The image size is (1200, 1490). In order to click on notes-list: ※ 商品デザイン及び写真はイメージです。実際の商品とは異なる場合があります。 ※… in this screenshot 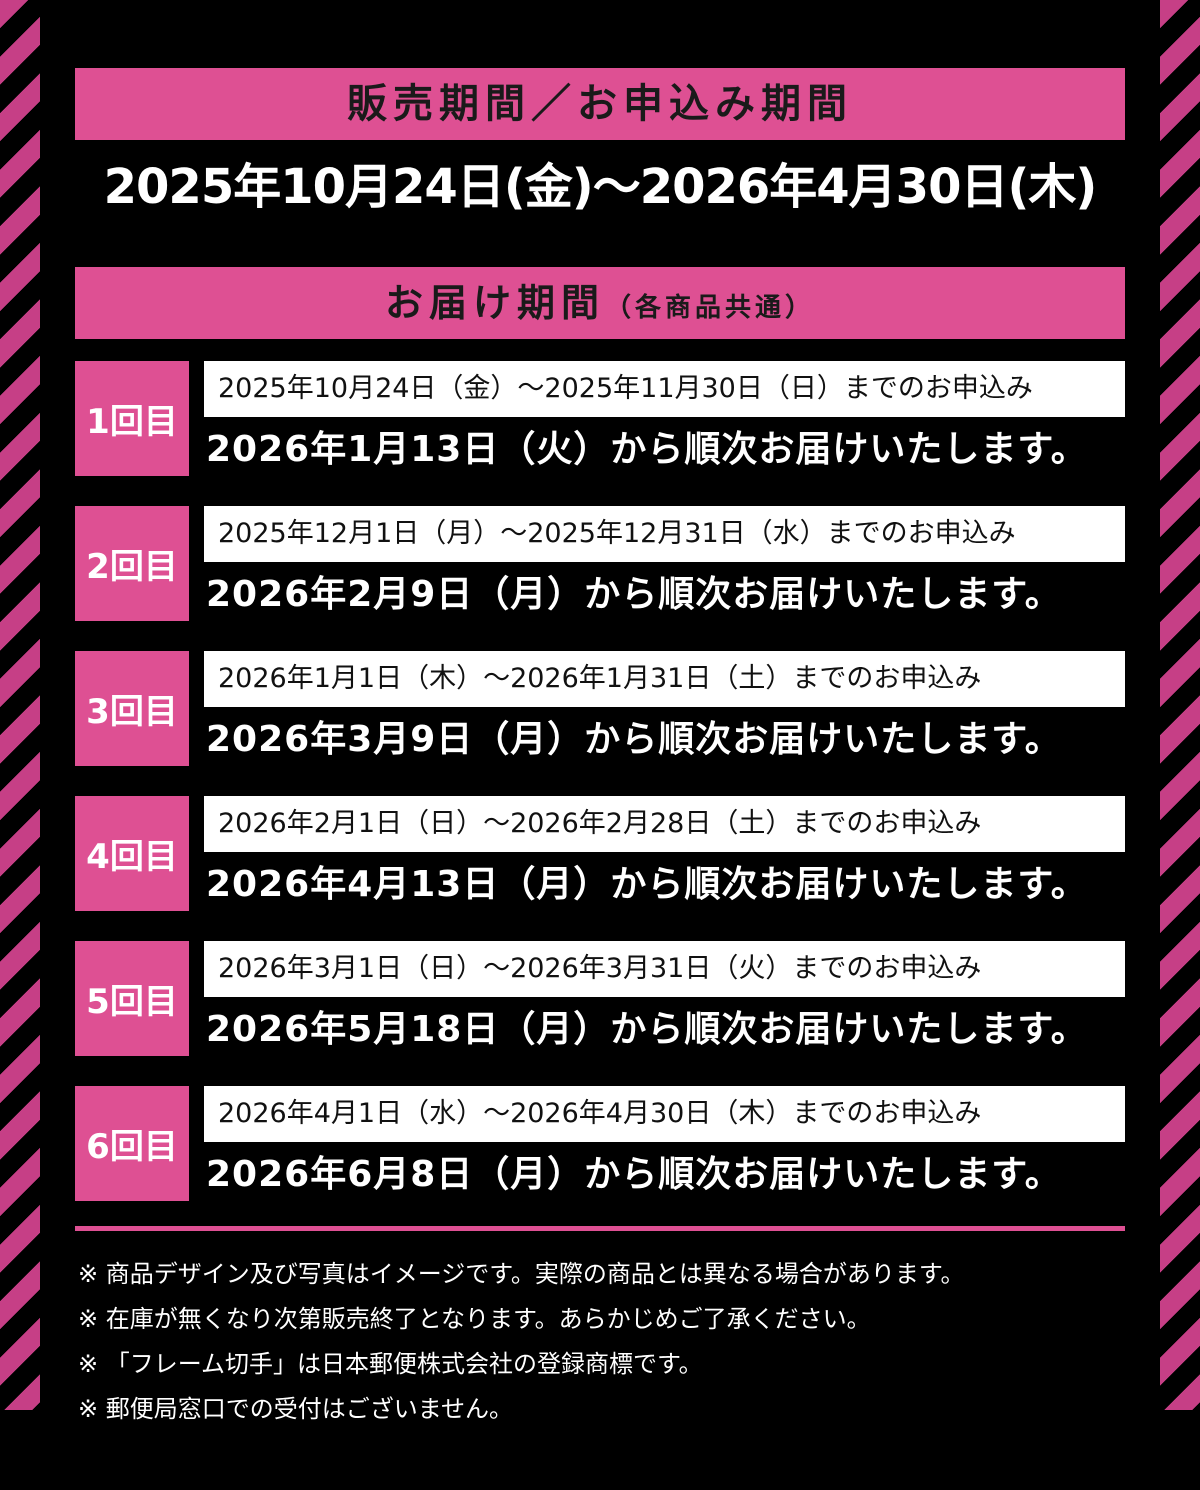, I will do `click(603, 1342)`.